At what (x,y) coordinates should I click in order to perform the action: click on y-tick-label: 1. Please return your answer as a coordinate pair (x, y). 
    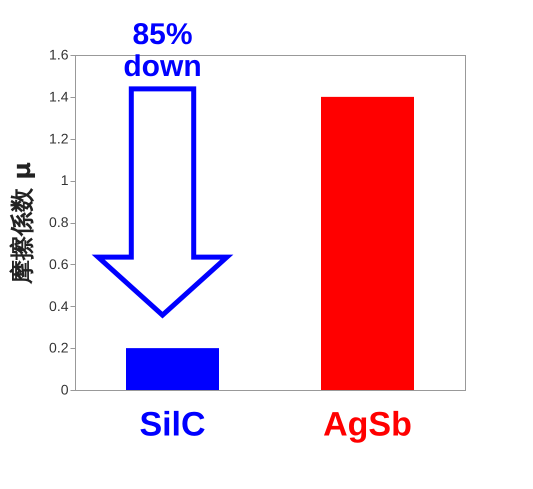
    Looking at the image, I should click on (64, 180).